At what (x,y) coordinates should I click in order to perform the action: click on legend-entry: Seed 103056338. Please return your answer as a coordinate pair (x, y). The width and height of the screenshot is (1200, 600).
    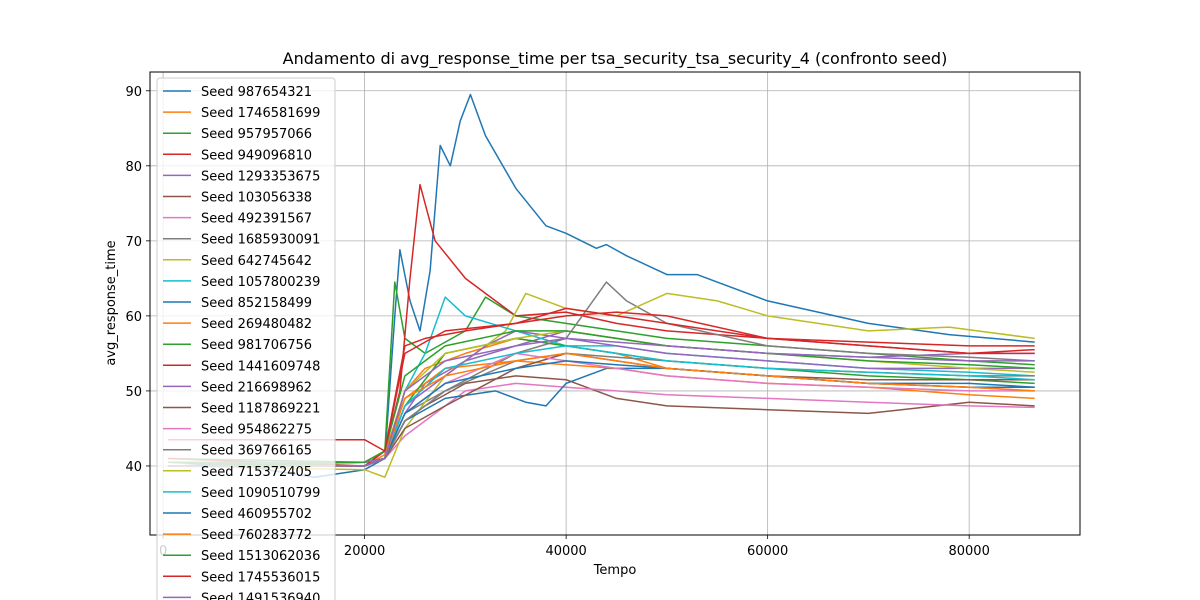
    Looking at the image, I should click on (256, 198).